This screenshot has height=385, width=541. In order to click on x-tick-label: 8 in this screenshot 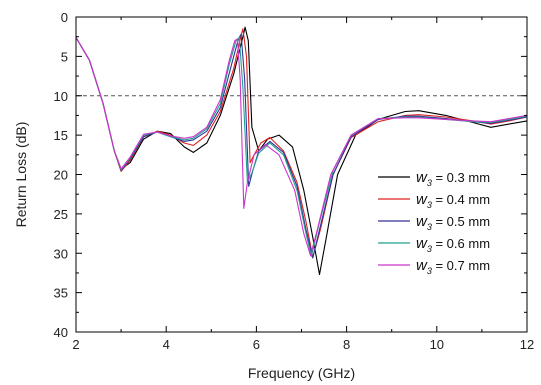, I will do `click(346, 344)`.